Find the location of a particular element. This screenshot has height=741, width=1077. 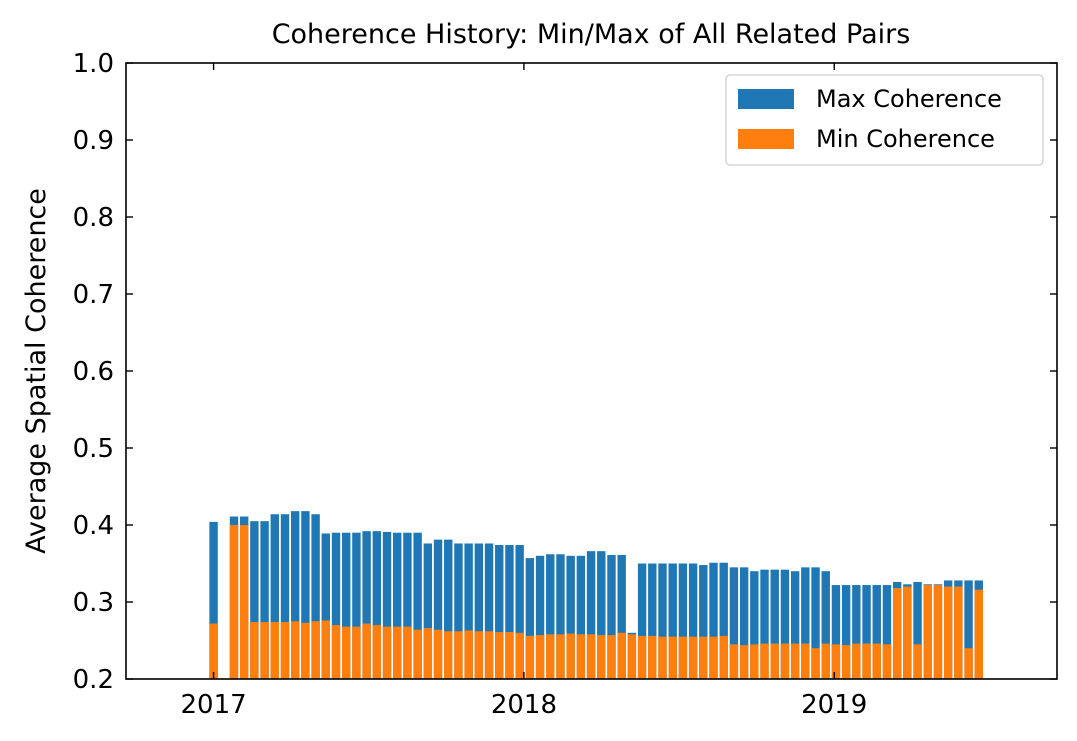

y-axis-label: Average Spatial Coherence is located at coordinates (36, 371).